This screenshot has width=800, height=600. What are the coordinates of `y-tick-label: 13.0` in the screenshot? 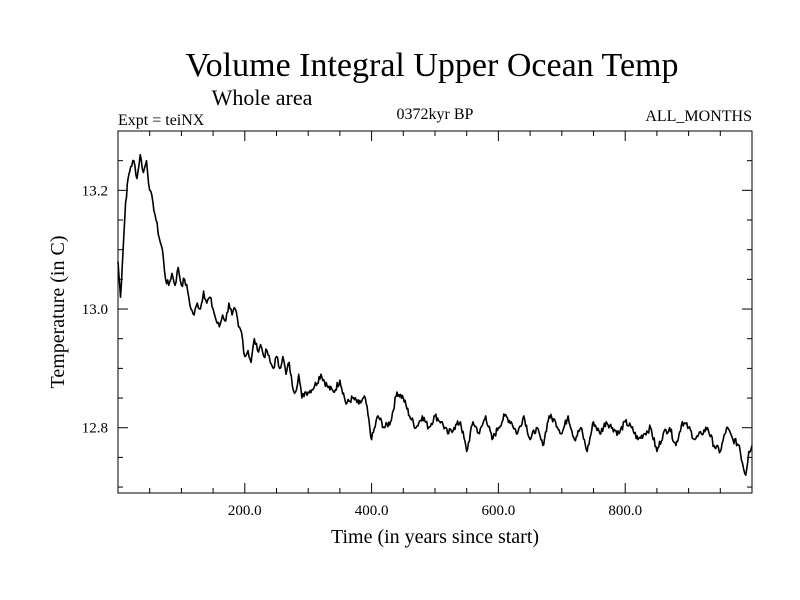 It's located at (95, 310).